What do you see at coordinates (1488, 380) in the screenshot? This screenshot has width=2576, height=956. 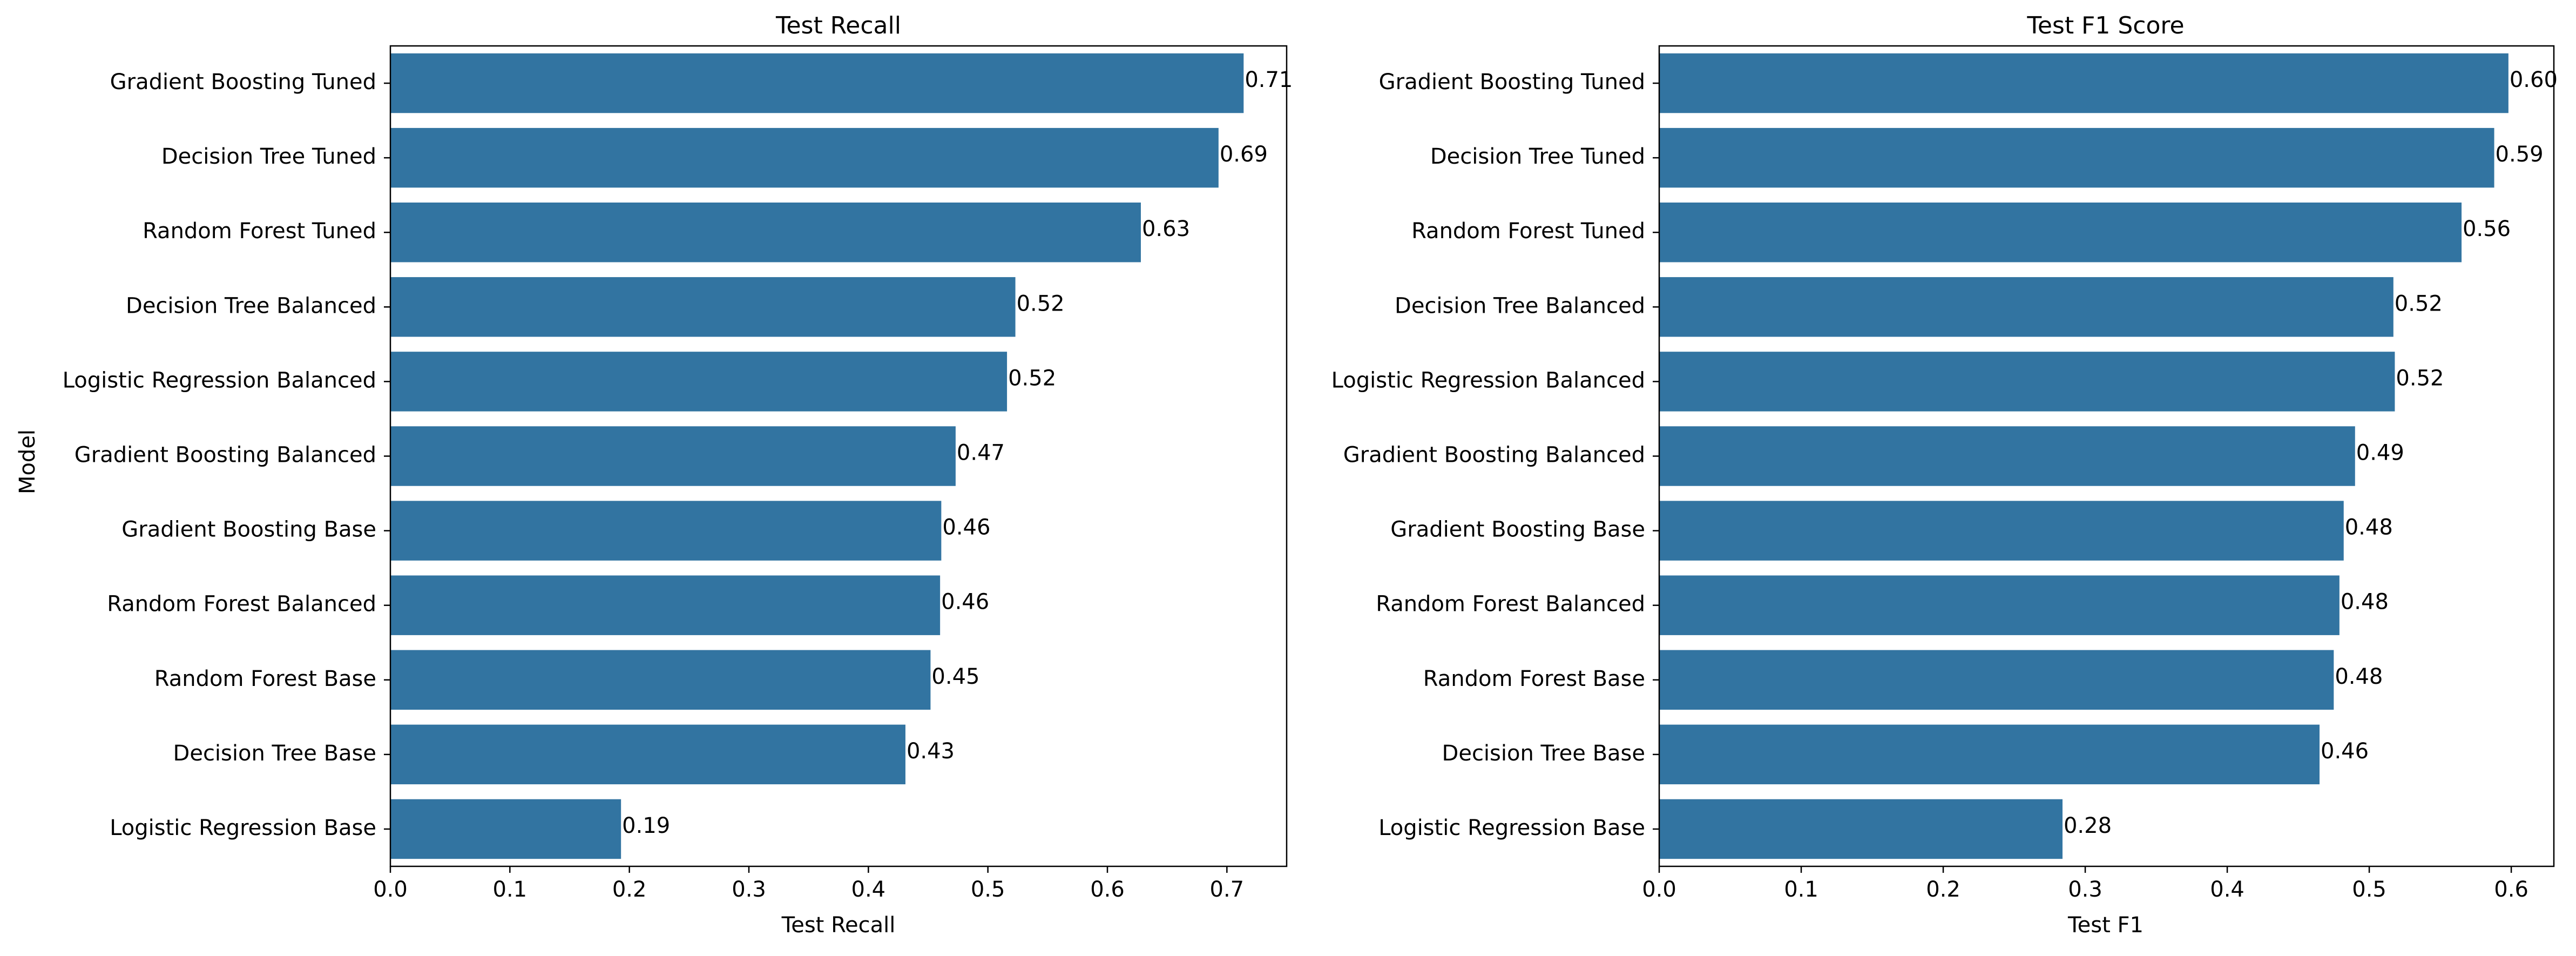 I see `f1-category-label-logistic-regression-balanced: Logistic Regression Balanced` at bounding box center [1488, 380].